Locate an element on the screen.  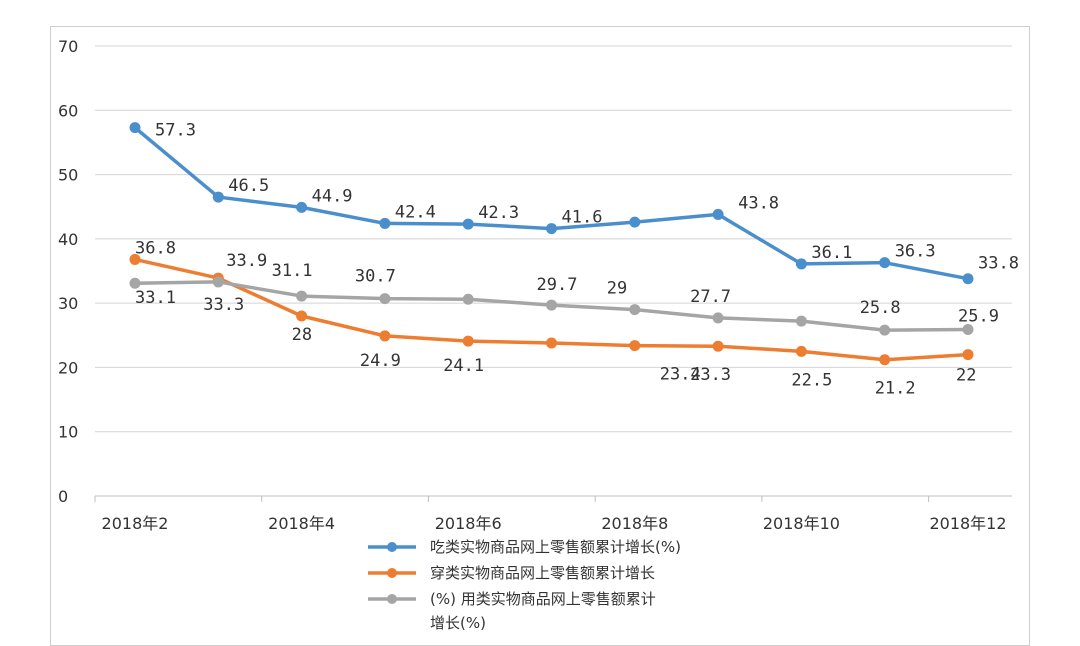
data-label: 42.3 is located at coordinates (498, 213).